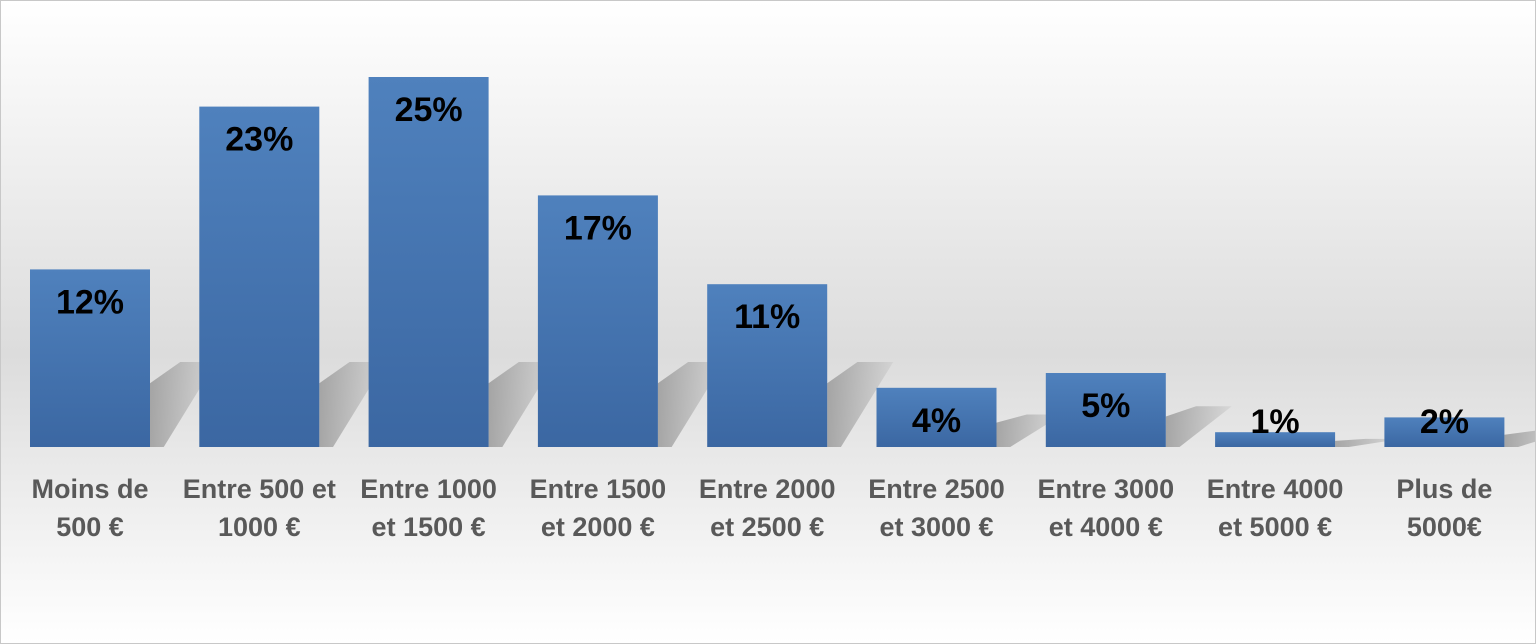  I want to click on category-label: Moins de, so click(89, 489).